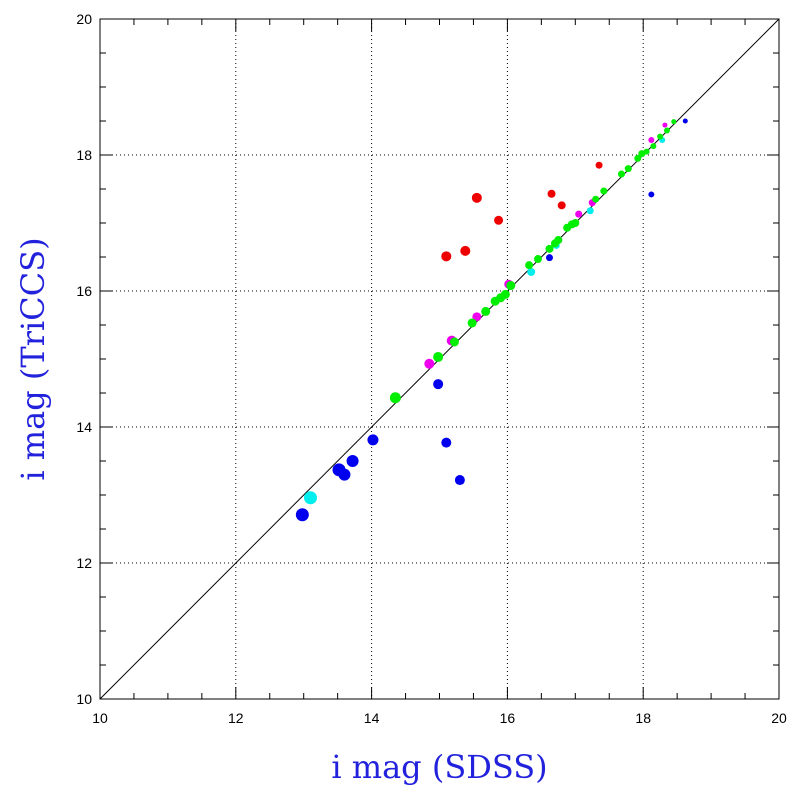 The height and width of the screenshot is (797, 797). What do you see at coordinates (100, 718) in the screenshot?
I see `x-tick-label: 10` at bounding box center [100, 718].